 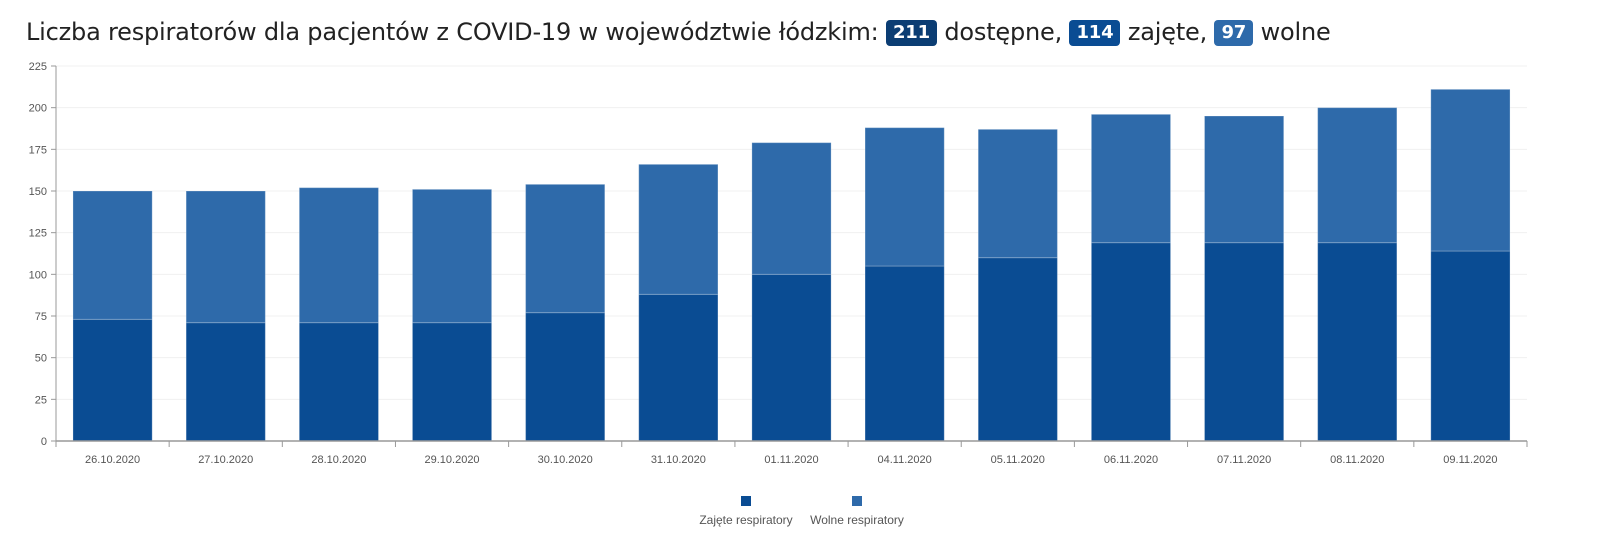 What do you see at coordinates (452, 460) in the screenshot?
I see `x-tick-label: 29.10.2020` at bounding box center [452, 460].